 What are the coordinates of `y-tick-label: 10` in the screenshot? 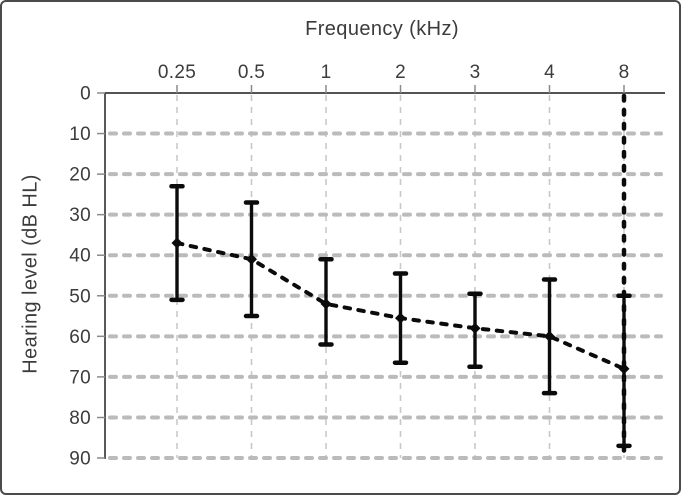 It's located at (80, 134).